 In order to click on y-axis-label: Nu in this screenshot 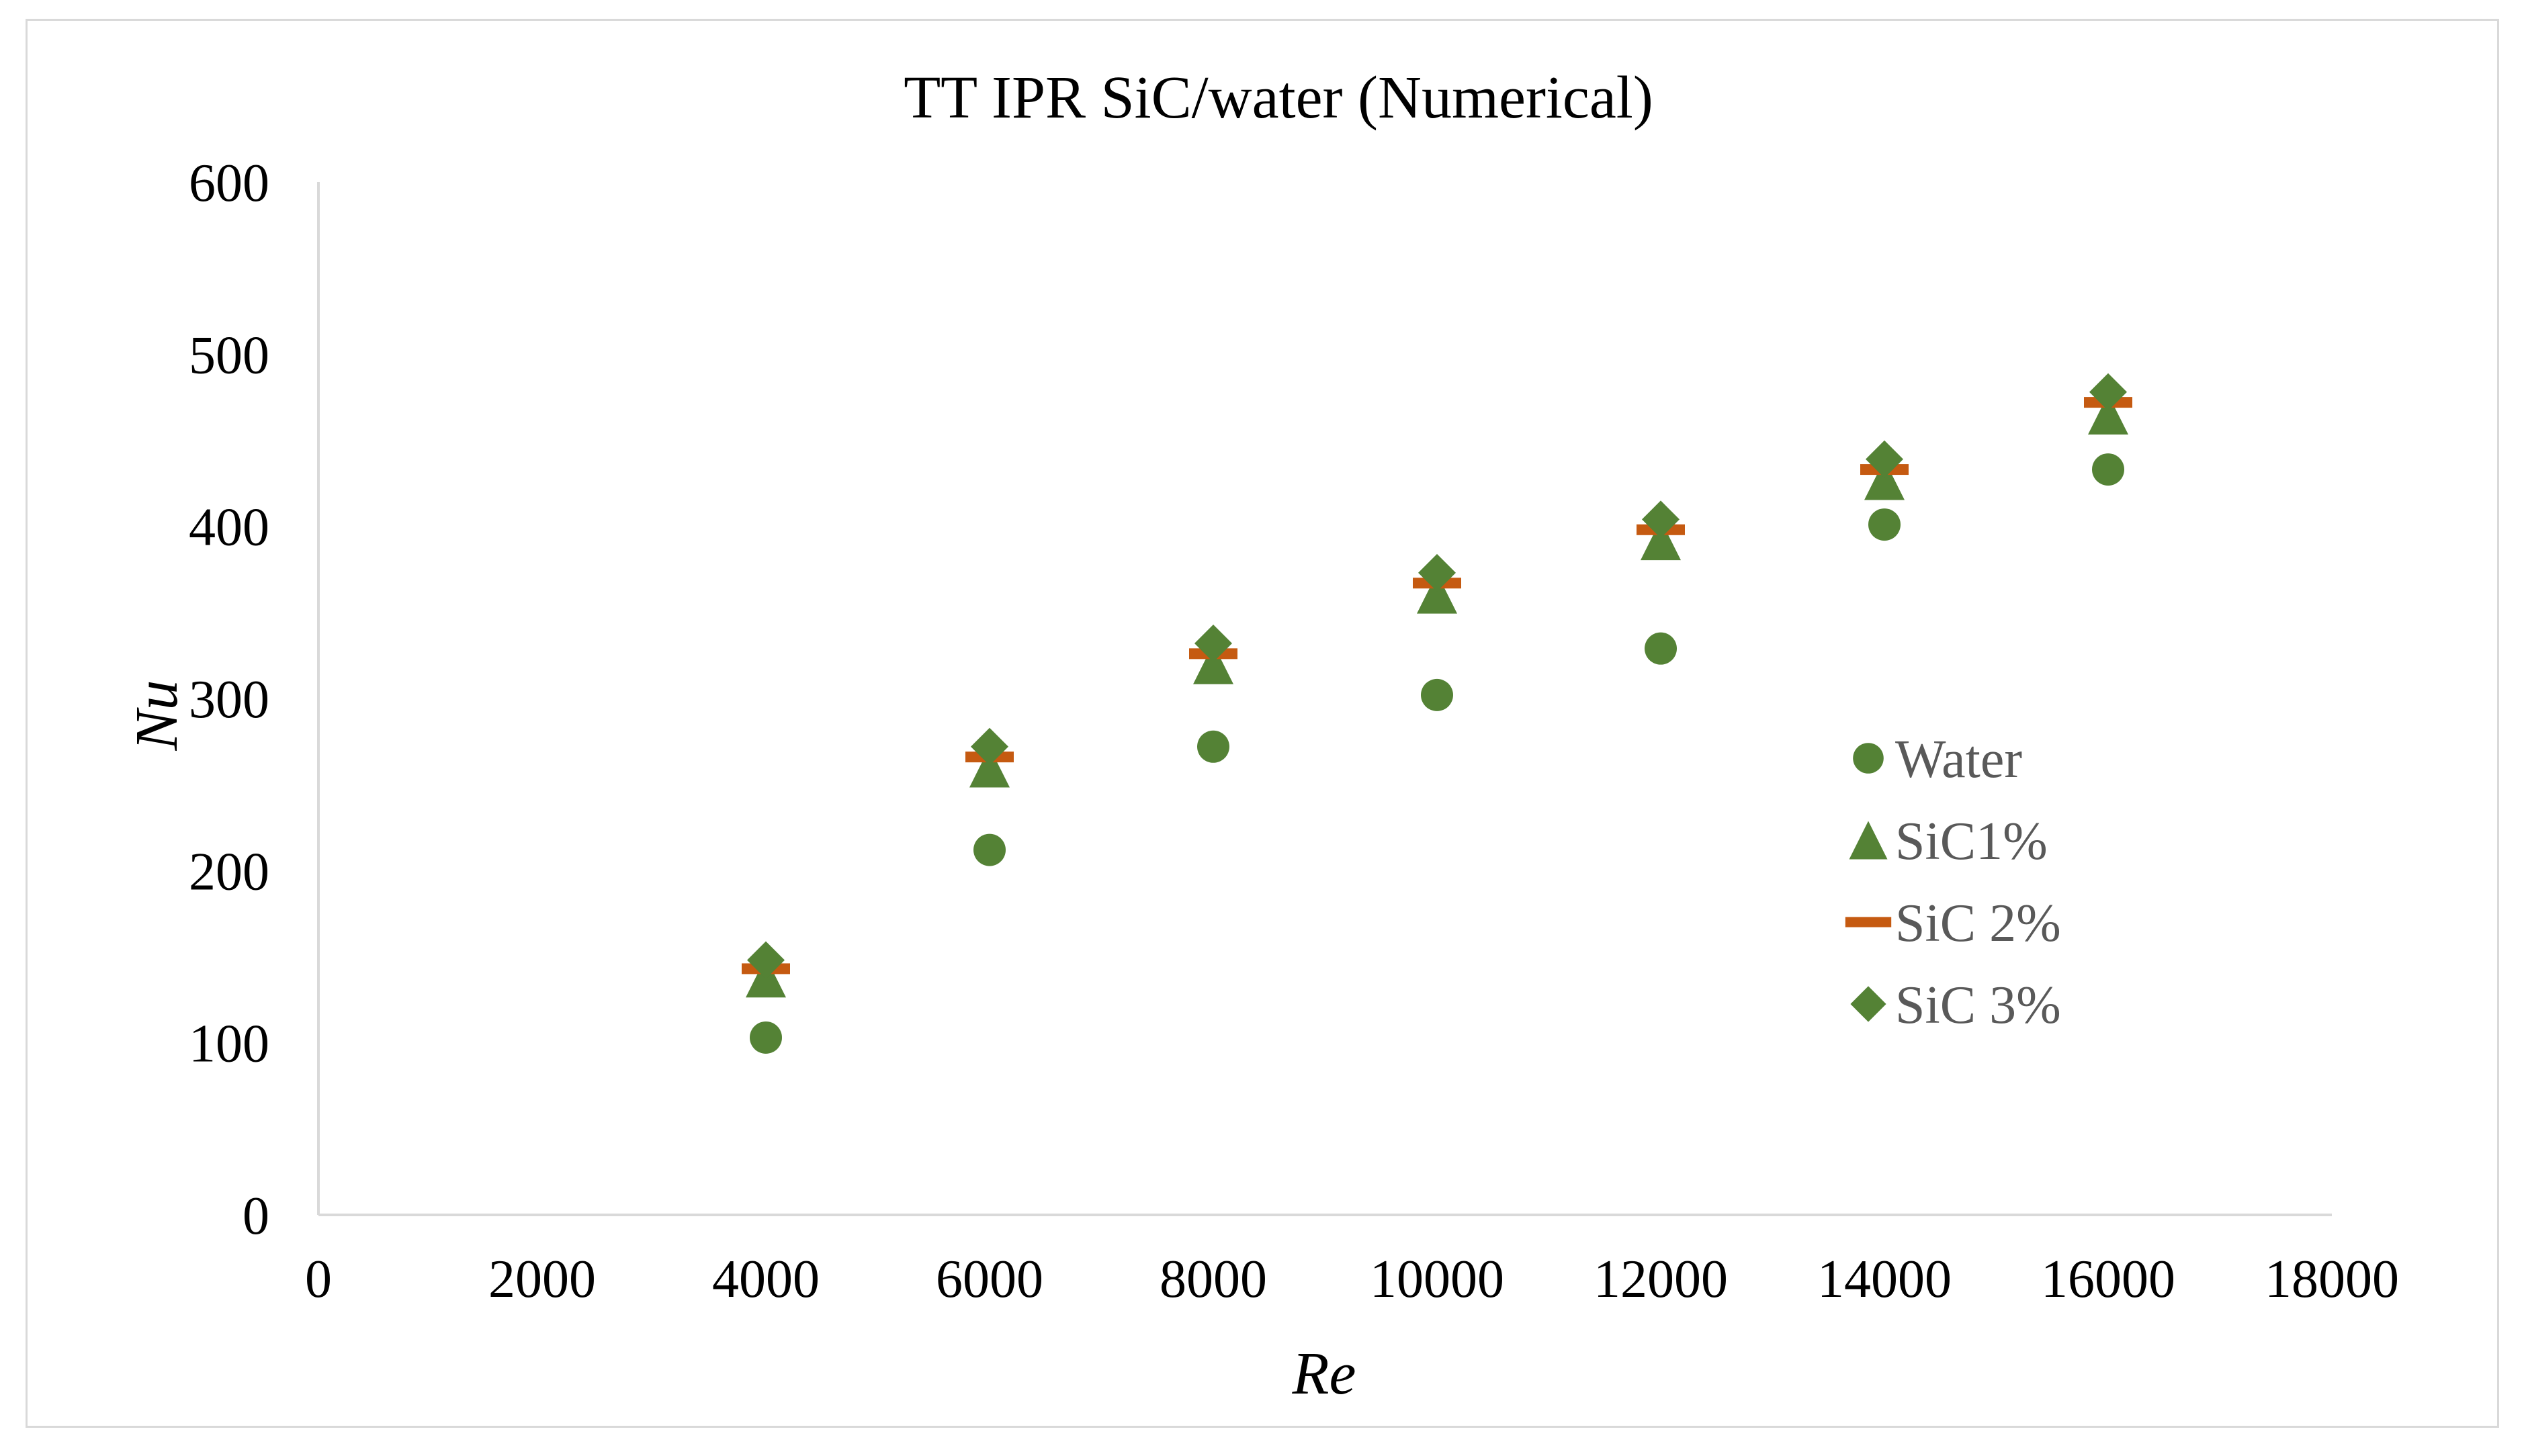, I will do `click(157, 715)`.